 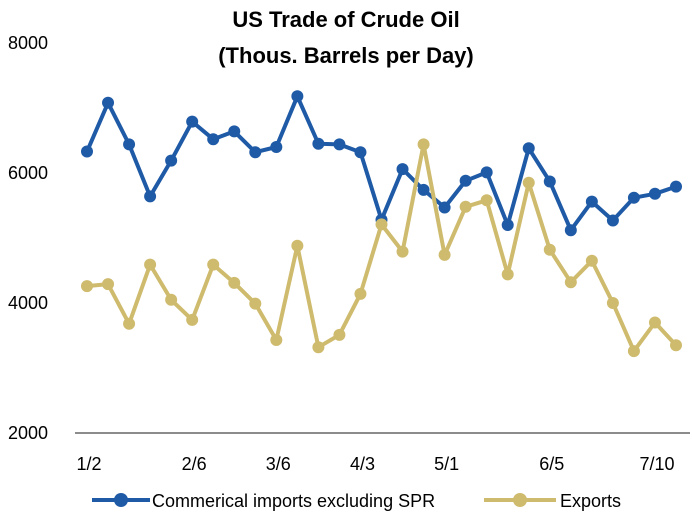 I want to click on y-tick-label: 6000, so click(x=28, y=173).